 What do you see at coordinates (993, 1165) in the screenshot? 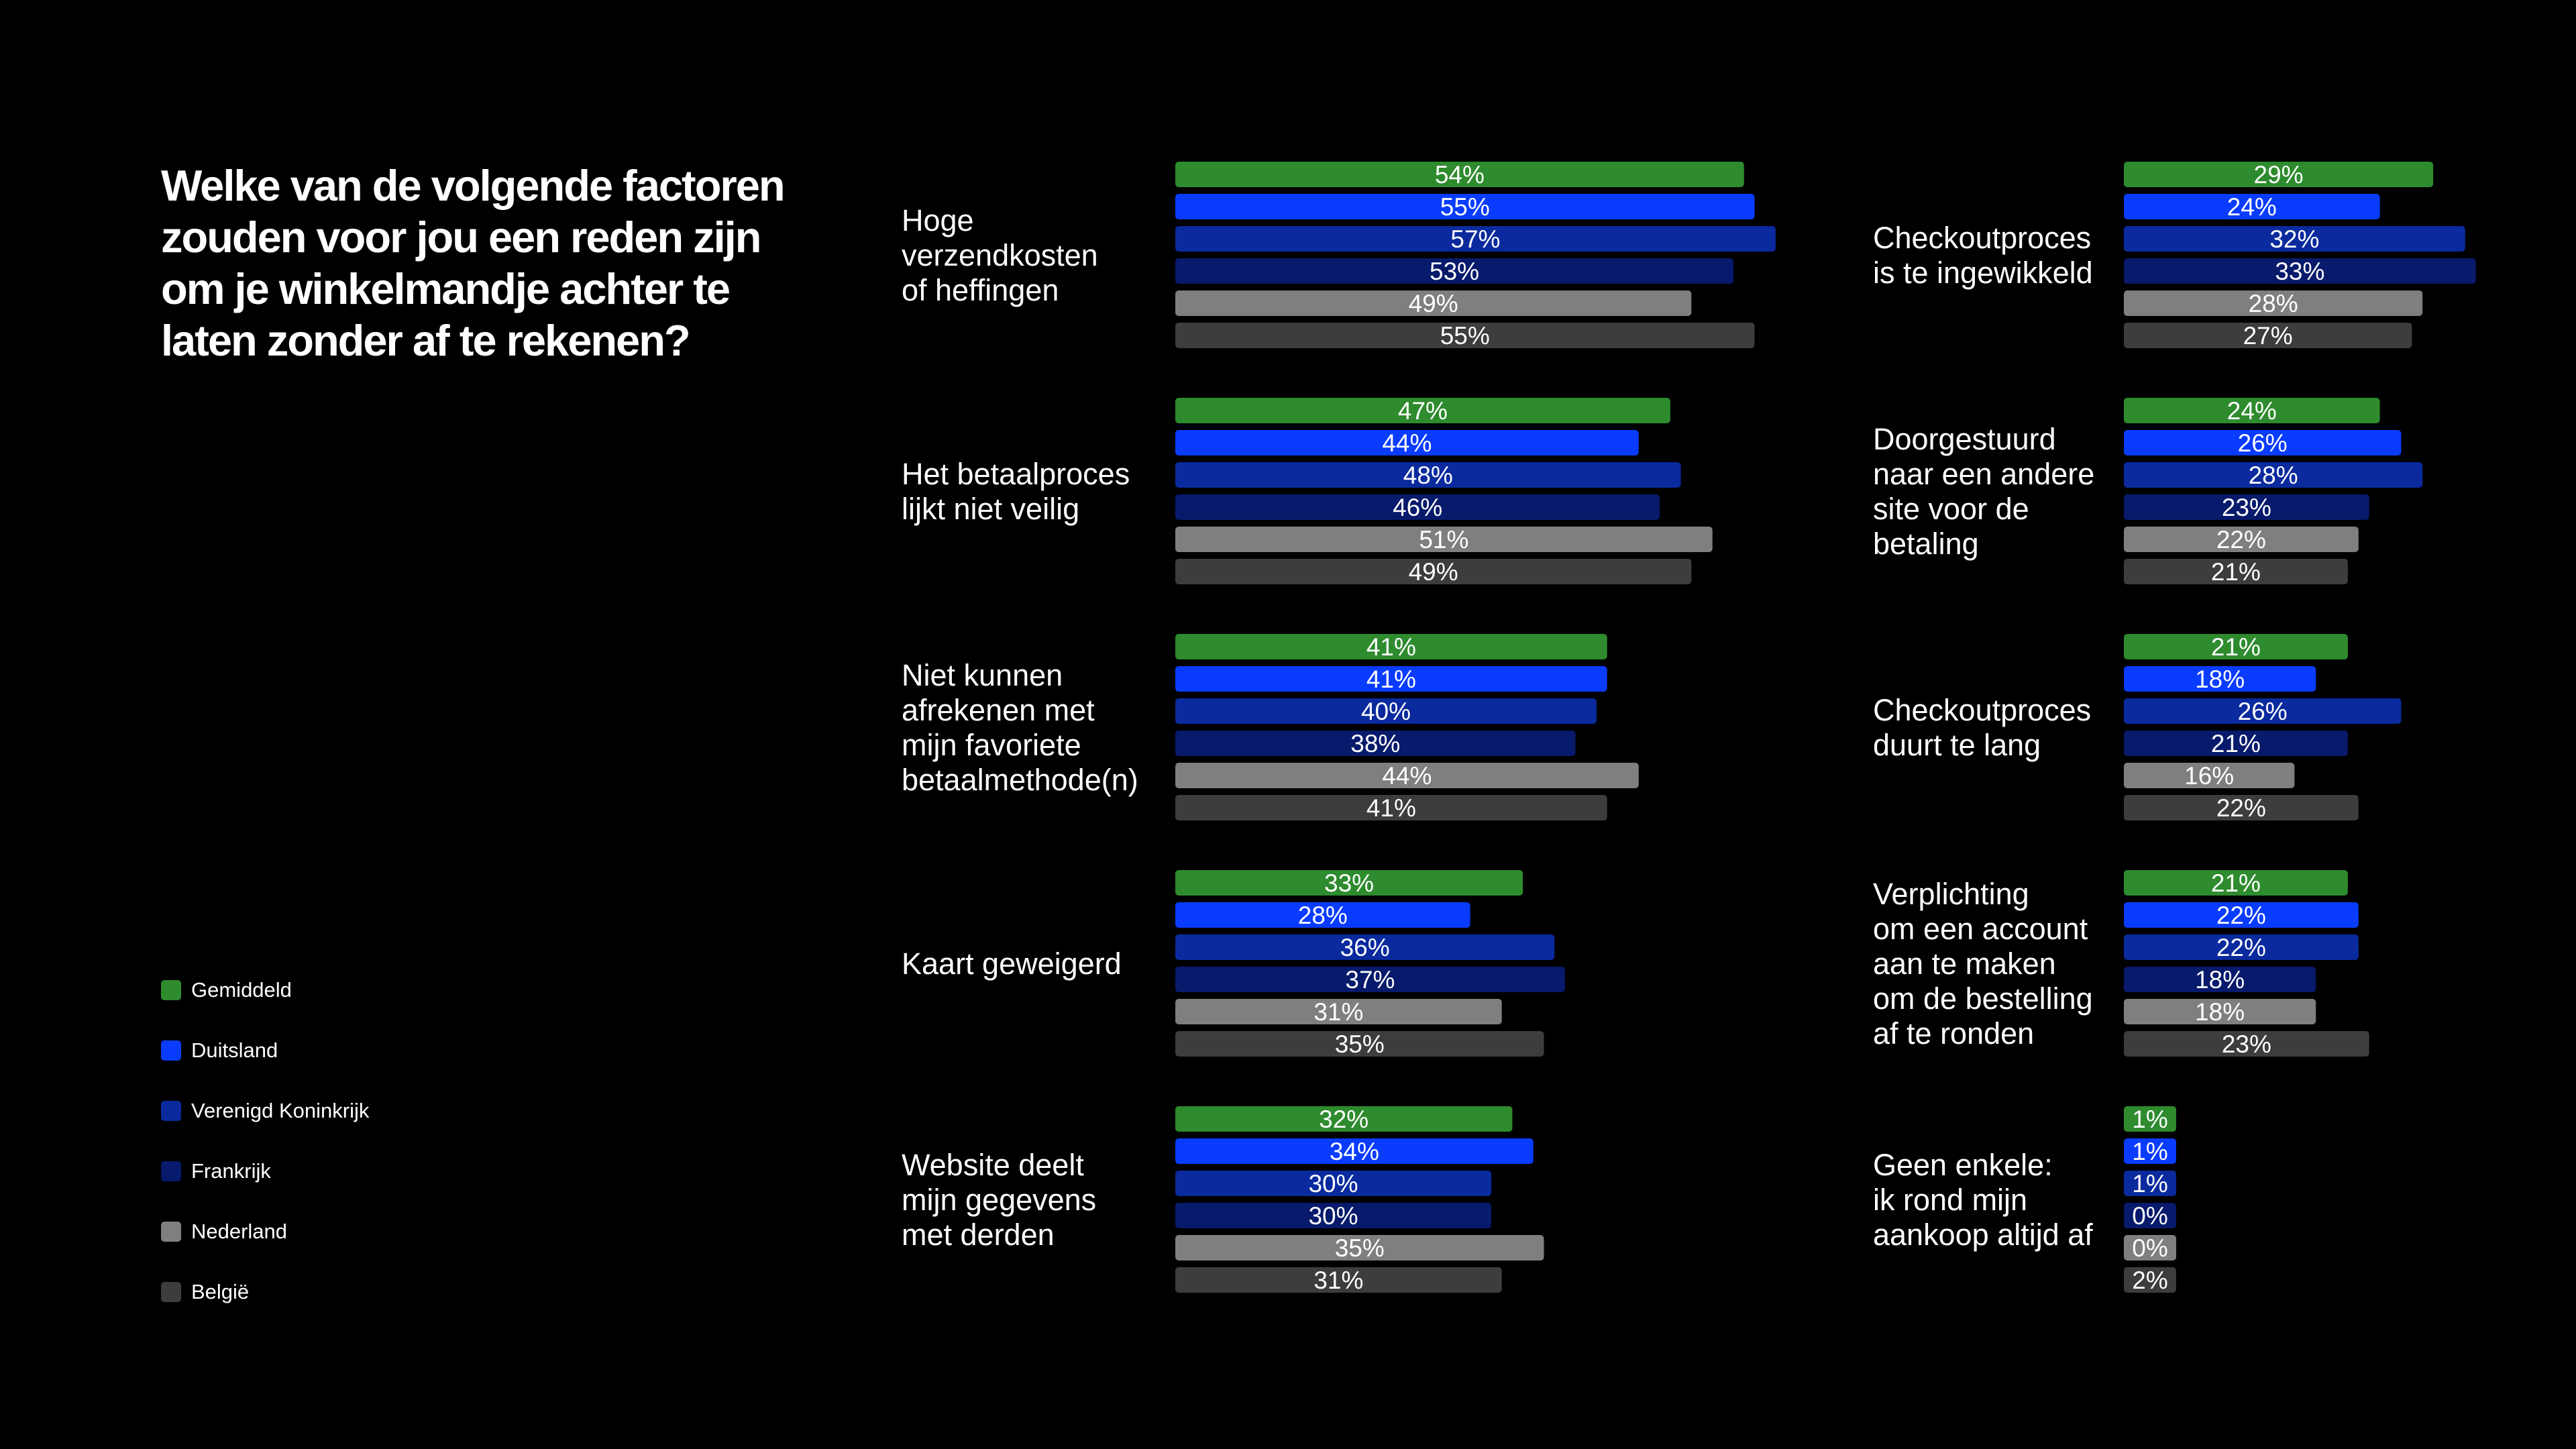
I see `group-label: Website deelt` at bounding box center [993, 1165].